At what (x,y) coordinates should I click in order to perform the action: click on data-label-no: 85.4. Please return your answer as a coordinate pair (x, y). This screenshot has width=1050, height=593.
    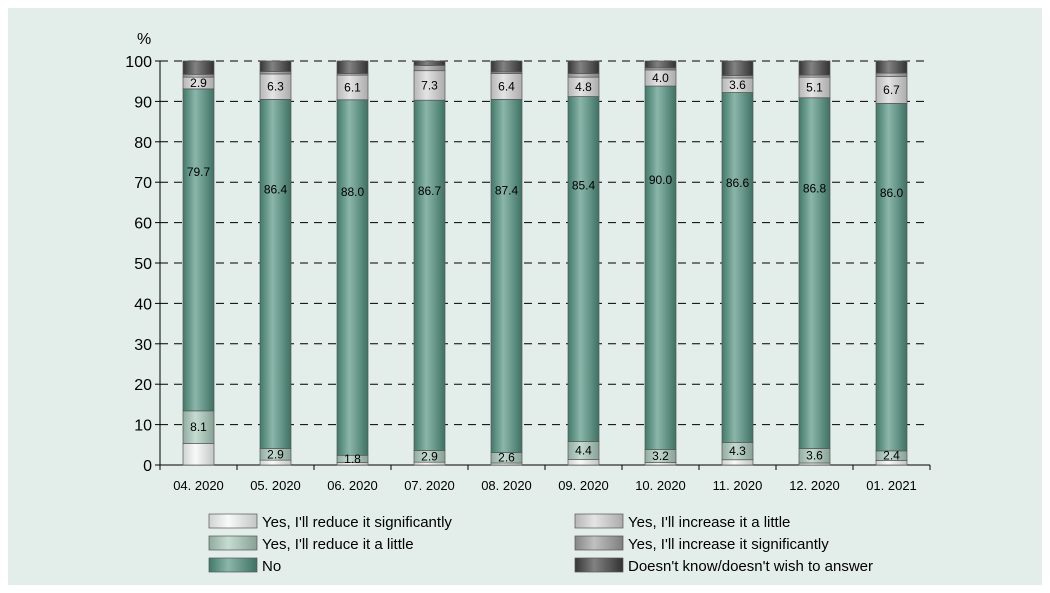
    Looking at the image, I should click on (584, 186).